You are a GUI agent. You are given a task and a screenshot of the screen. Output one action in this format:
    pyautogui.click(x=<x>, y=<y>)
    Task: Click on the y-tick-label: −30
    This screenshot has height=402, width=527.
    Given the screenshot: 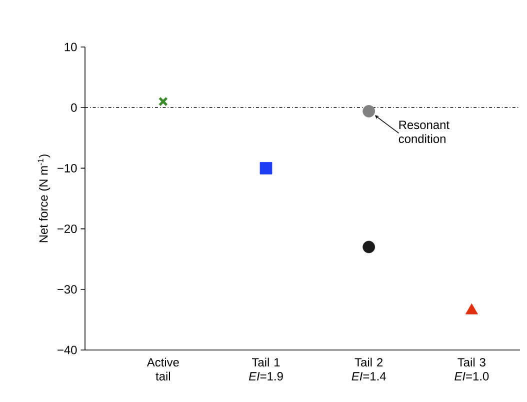 What is the action you would take?
    pyautogui.click(x=67, y=289)
    